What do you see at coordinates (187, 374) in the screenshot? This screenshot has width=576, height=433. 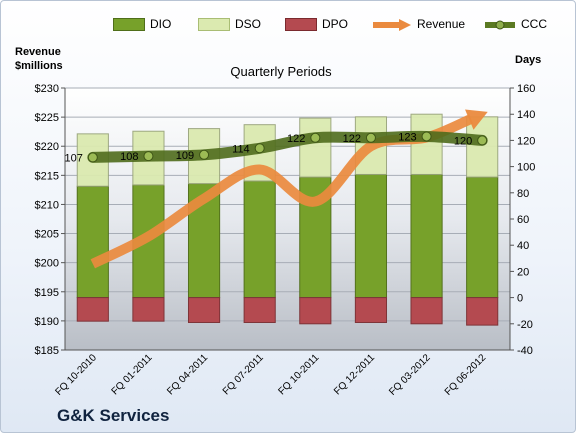 I see `x-tick-label: FQ 04-2011` at bounding box center [187, 374].